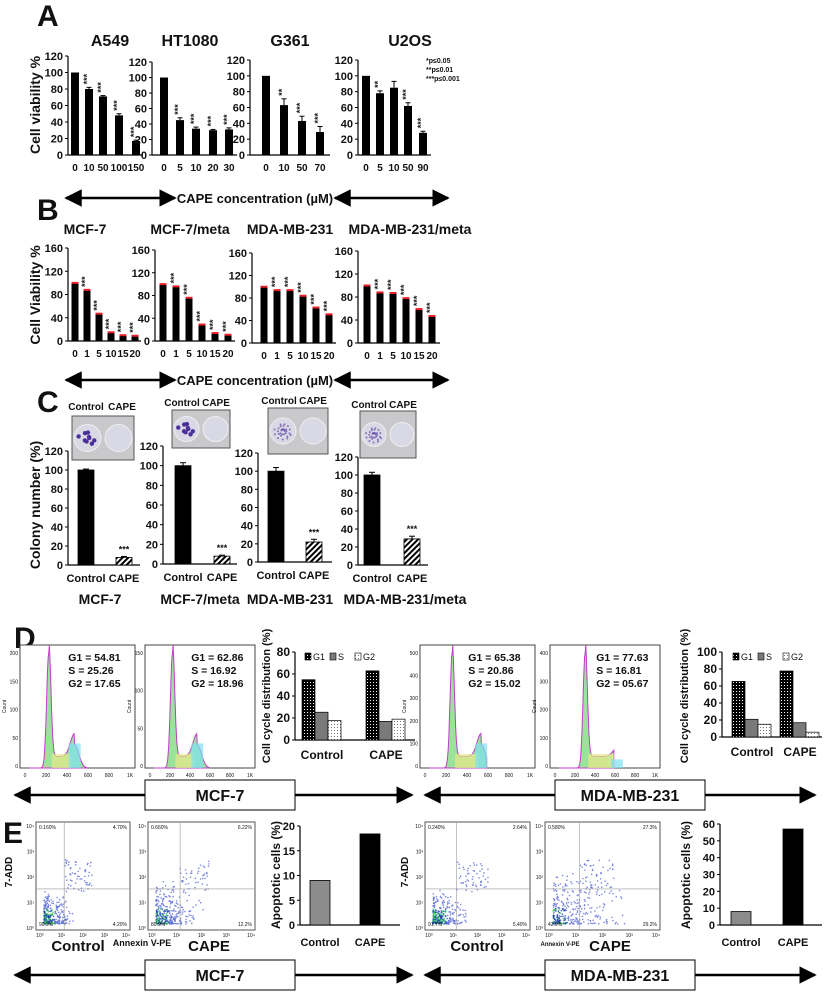 The width and height of the screenshot is (824, 997). What do you see at coordinates (276, 875) in the screenshot?
I see `y-axis-label: Apoptotic cells (%)` at bounding box center [276, 875].